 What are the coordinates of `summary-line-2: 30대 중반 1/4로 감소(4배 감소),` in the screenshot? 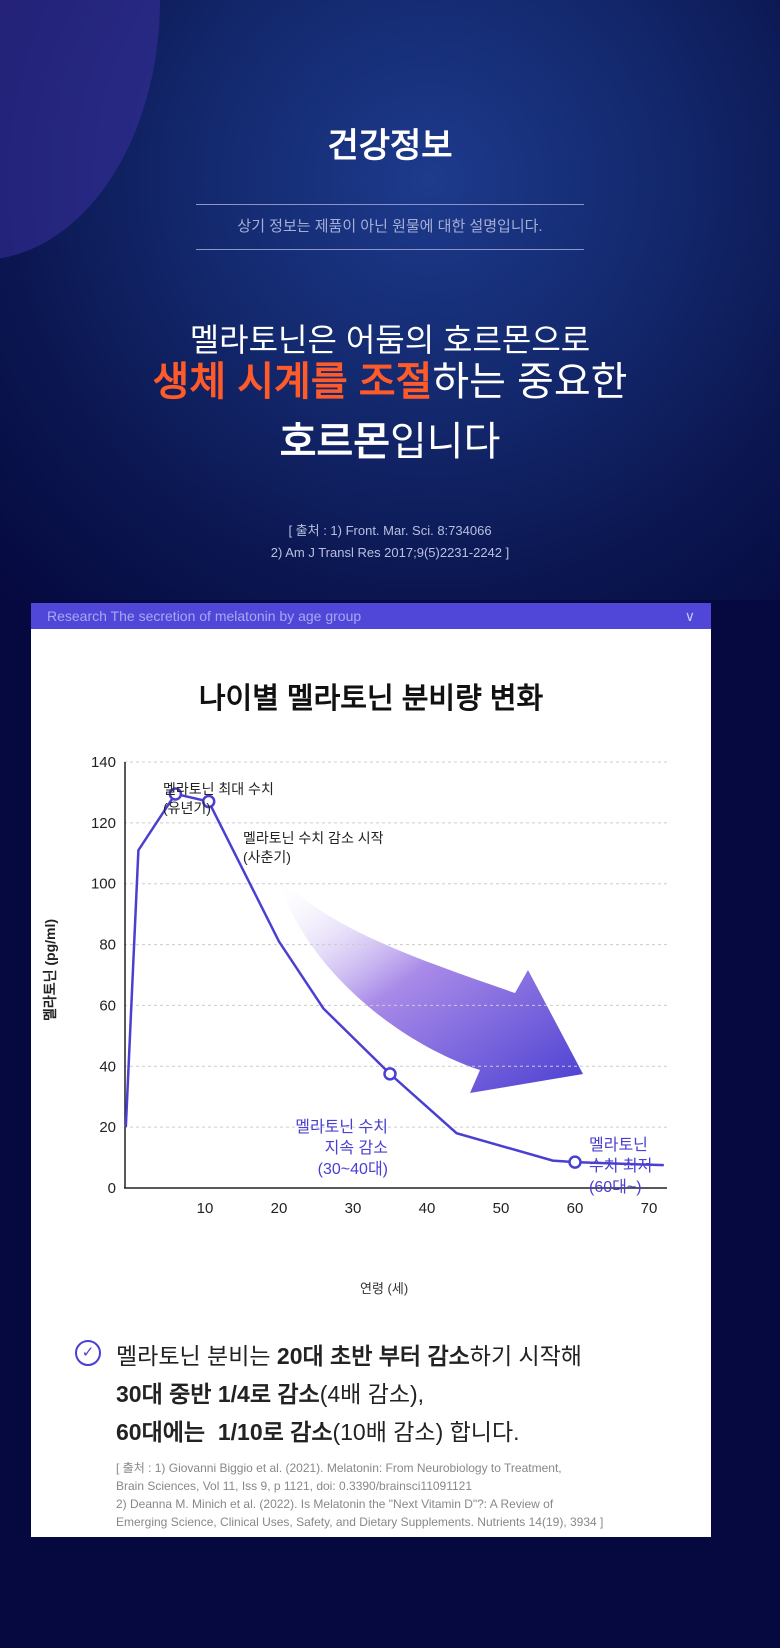 It's located at (349, 1394).